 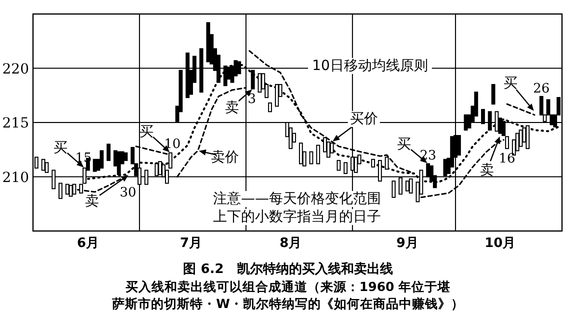 I want to click on y-tick-label: 210, so click(x=15, y=178).